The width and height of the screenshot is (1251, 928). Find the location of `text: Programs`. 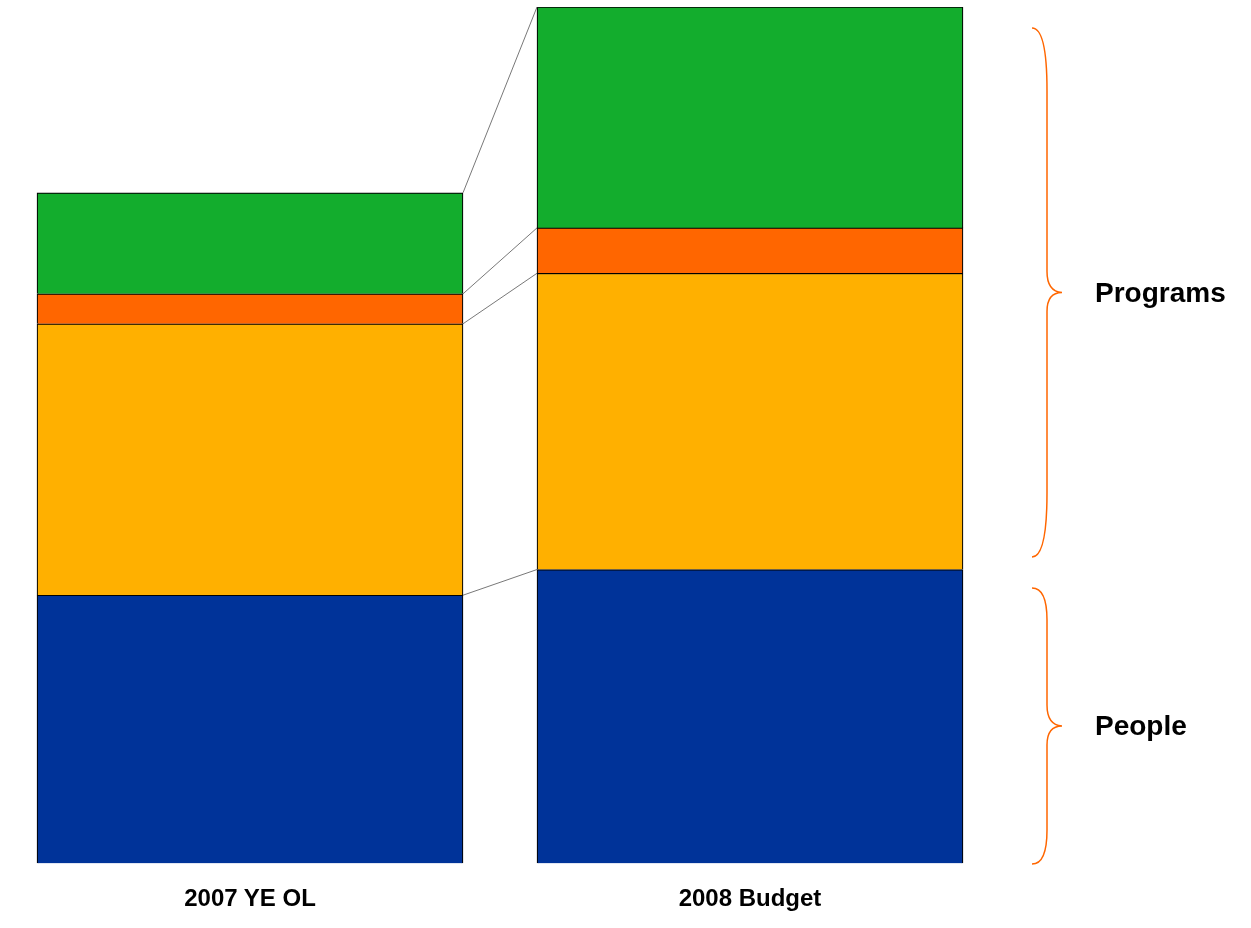

text: Programs is located at coordinates (1160, 292).